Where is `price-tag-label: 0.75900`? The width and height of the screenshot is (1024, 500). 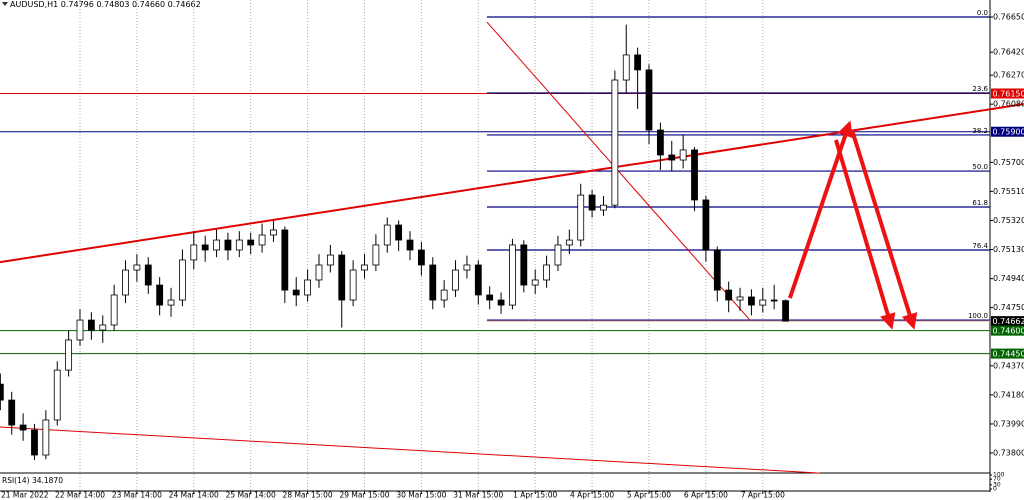
price-tag-label: 0.75900 is located at coordinates (1008, 132).